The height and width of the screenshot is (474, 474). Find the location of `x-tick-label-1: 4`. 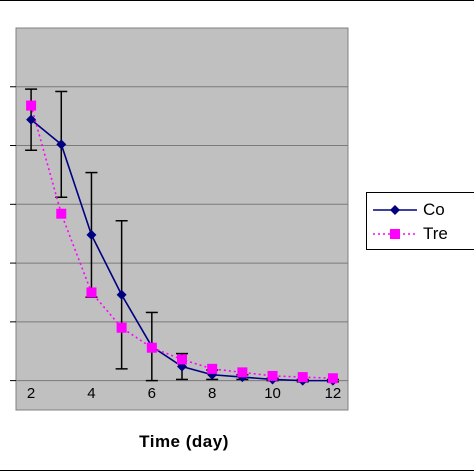

x-tick-label-1: 4 is located at coordinates (91, 393).